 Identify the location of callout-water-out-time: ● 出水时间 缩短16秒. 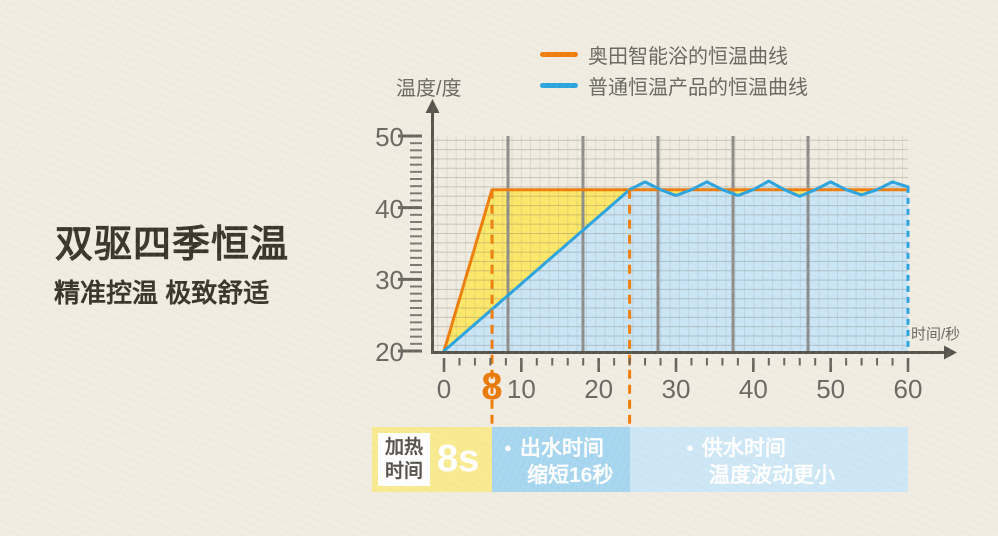
(561, 459).